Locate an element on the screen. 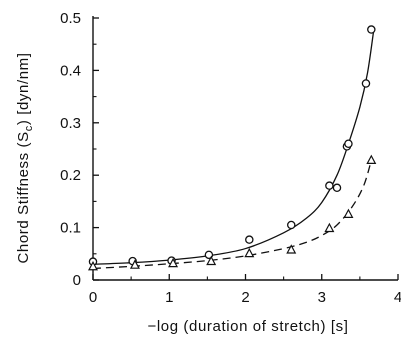  y-tick-label: 0.5 is located at coordinates (70, 18).